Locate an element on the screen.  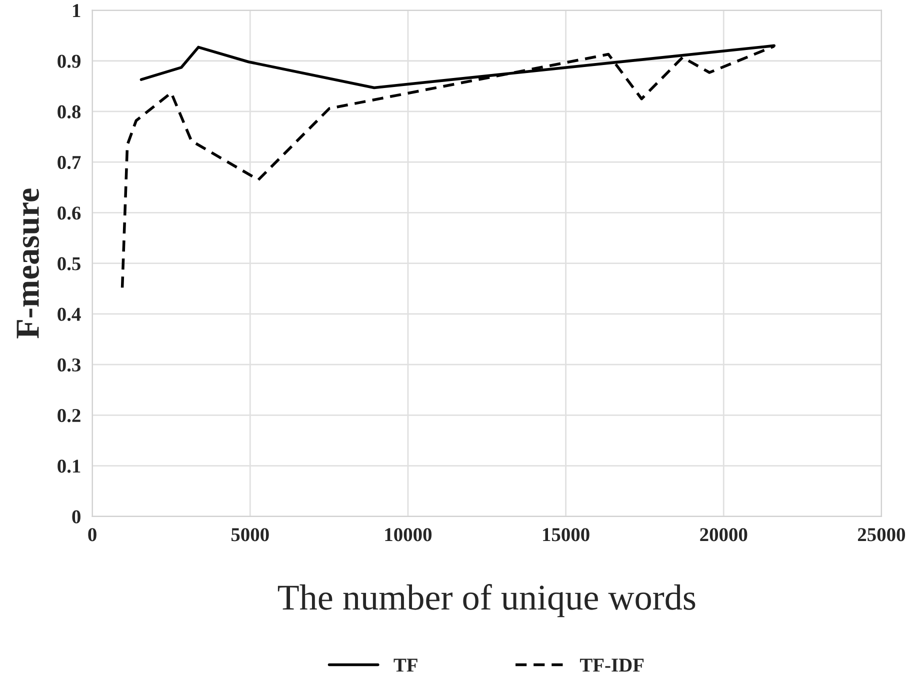
y-tick-label: 0.2 is located at coordinates (69, 415).